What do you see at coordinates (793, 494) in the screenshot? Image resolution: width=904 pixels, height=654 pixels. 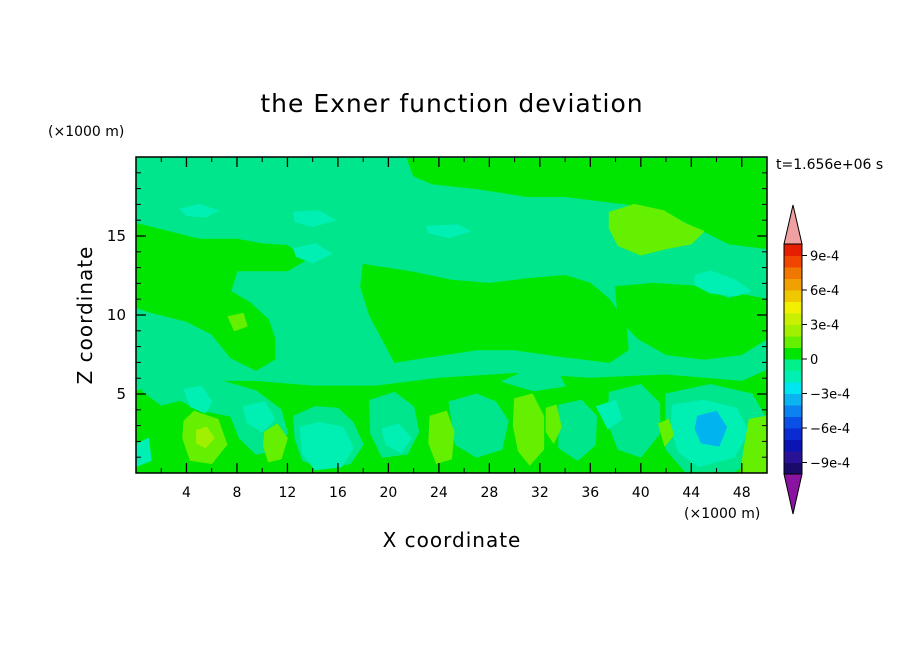 I see `colorbar-under-arrow` at bounding box center [793, 494].